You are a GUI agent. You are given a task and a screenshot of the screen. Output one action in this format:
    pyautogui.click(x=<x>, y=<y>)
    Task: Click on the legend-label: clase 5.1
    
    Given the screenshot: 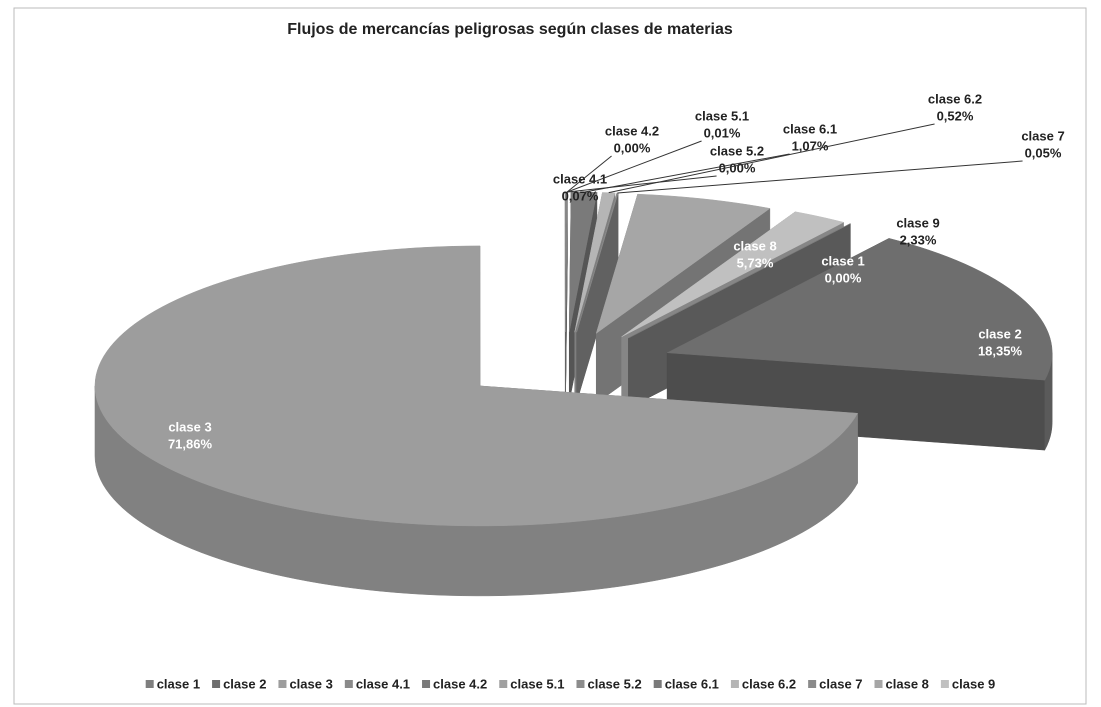 What is the action you would take?
    pyautogui.click(x=537, y=683)
    